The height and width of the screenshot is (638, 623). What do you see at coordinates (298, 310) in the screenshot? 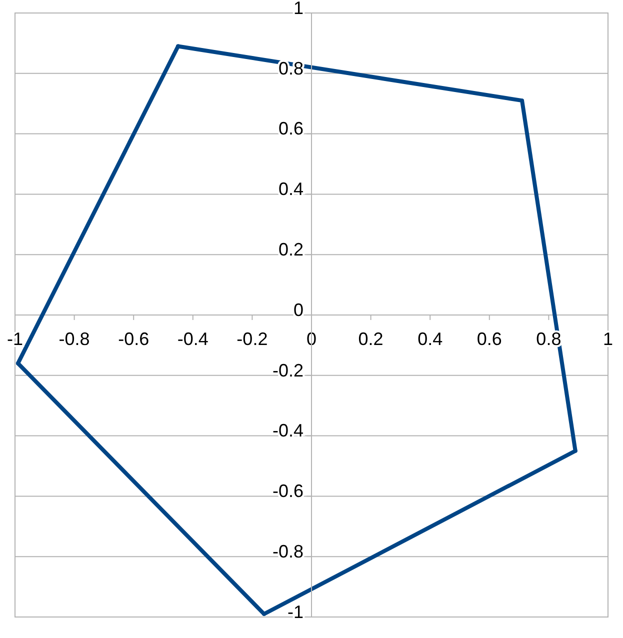
I see `y-tick-label: 0` at bounding box center [298, 310].